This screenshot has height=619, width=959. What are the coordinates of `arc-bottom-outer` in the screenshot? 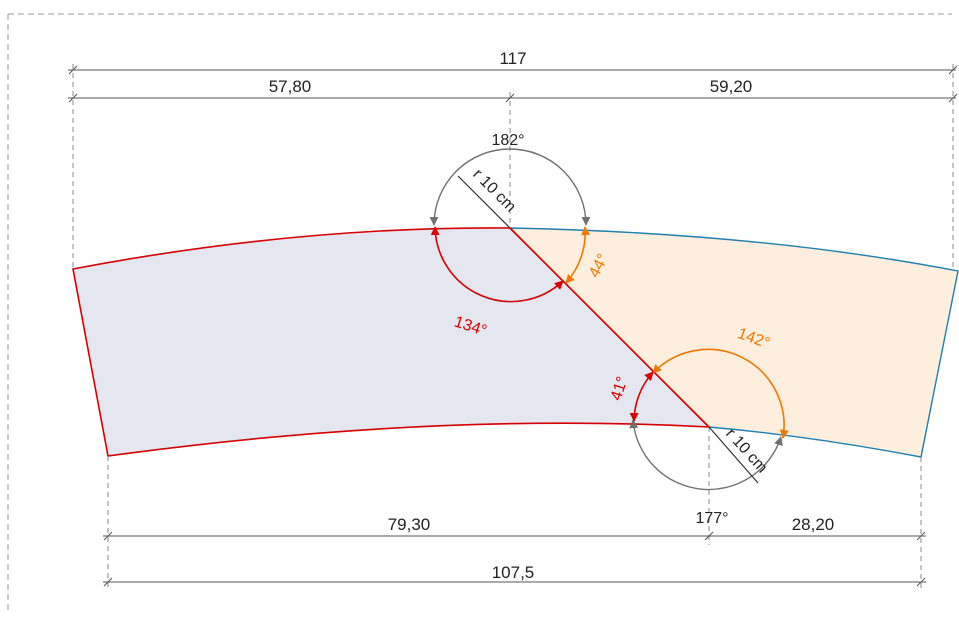 It's located at (706, 455).